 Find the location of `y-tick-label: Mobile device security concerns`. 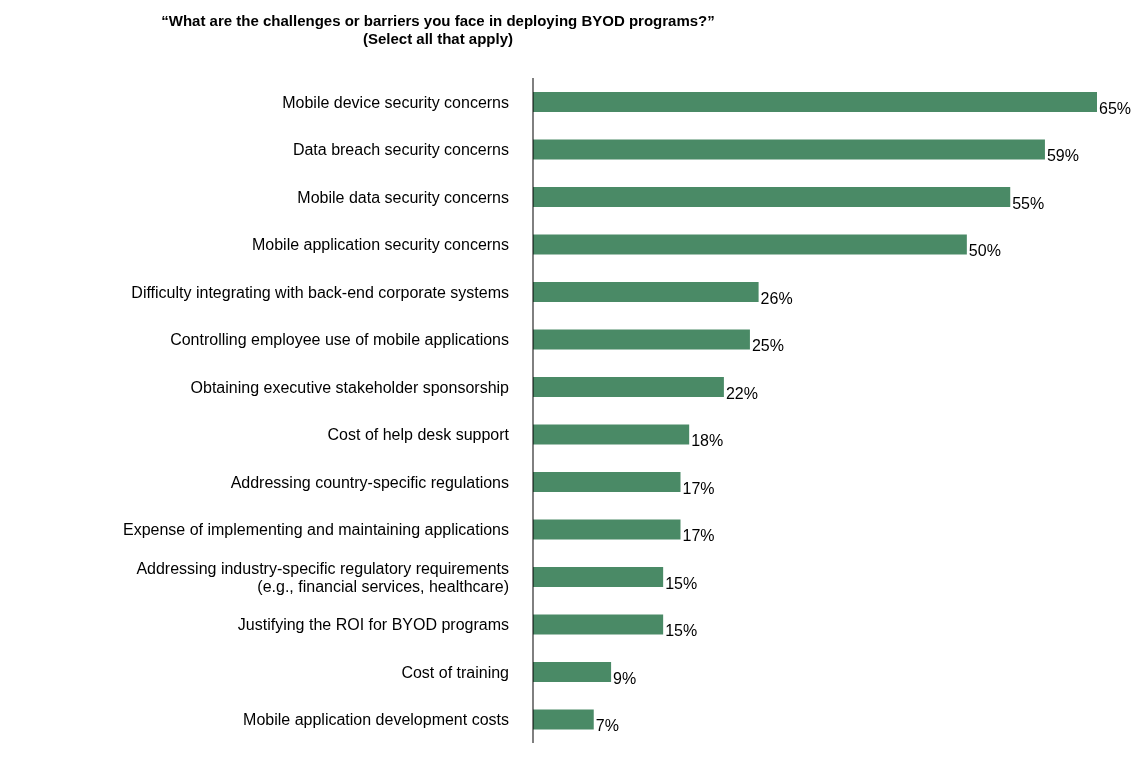

y-tick-label: Mobile device security concerns is located at coordinates (395, 102).